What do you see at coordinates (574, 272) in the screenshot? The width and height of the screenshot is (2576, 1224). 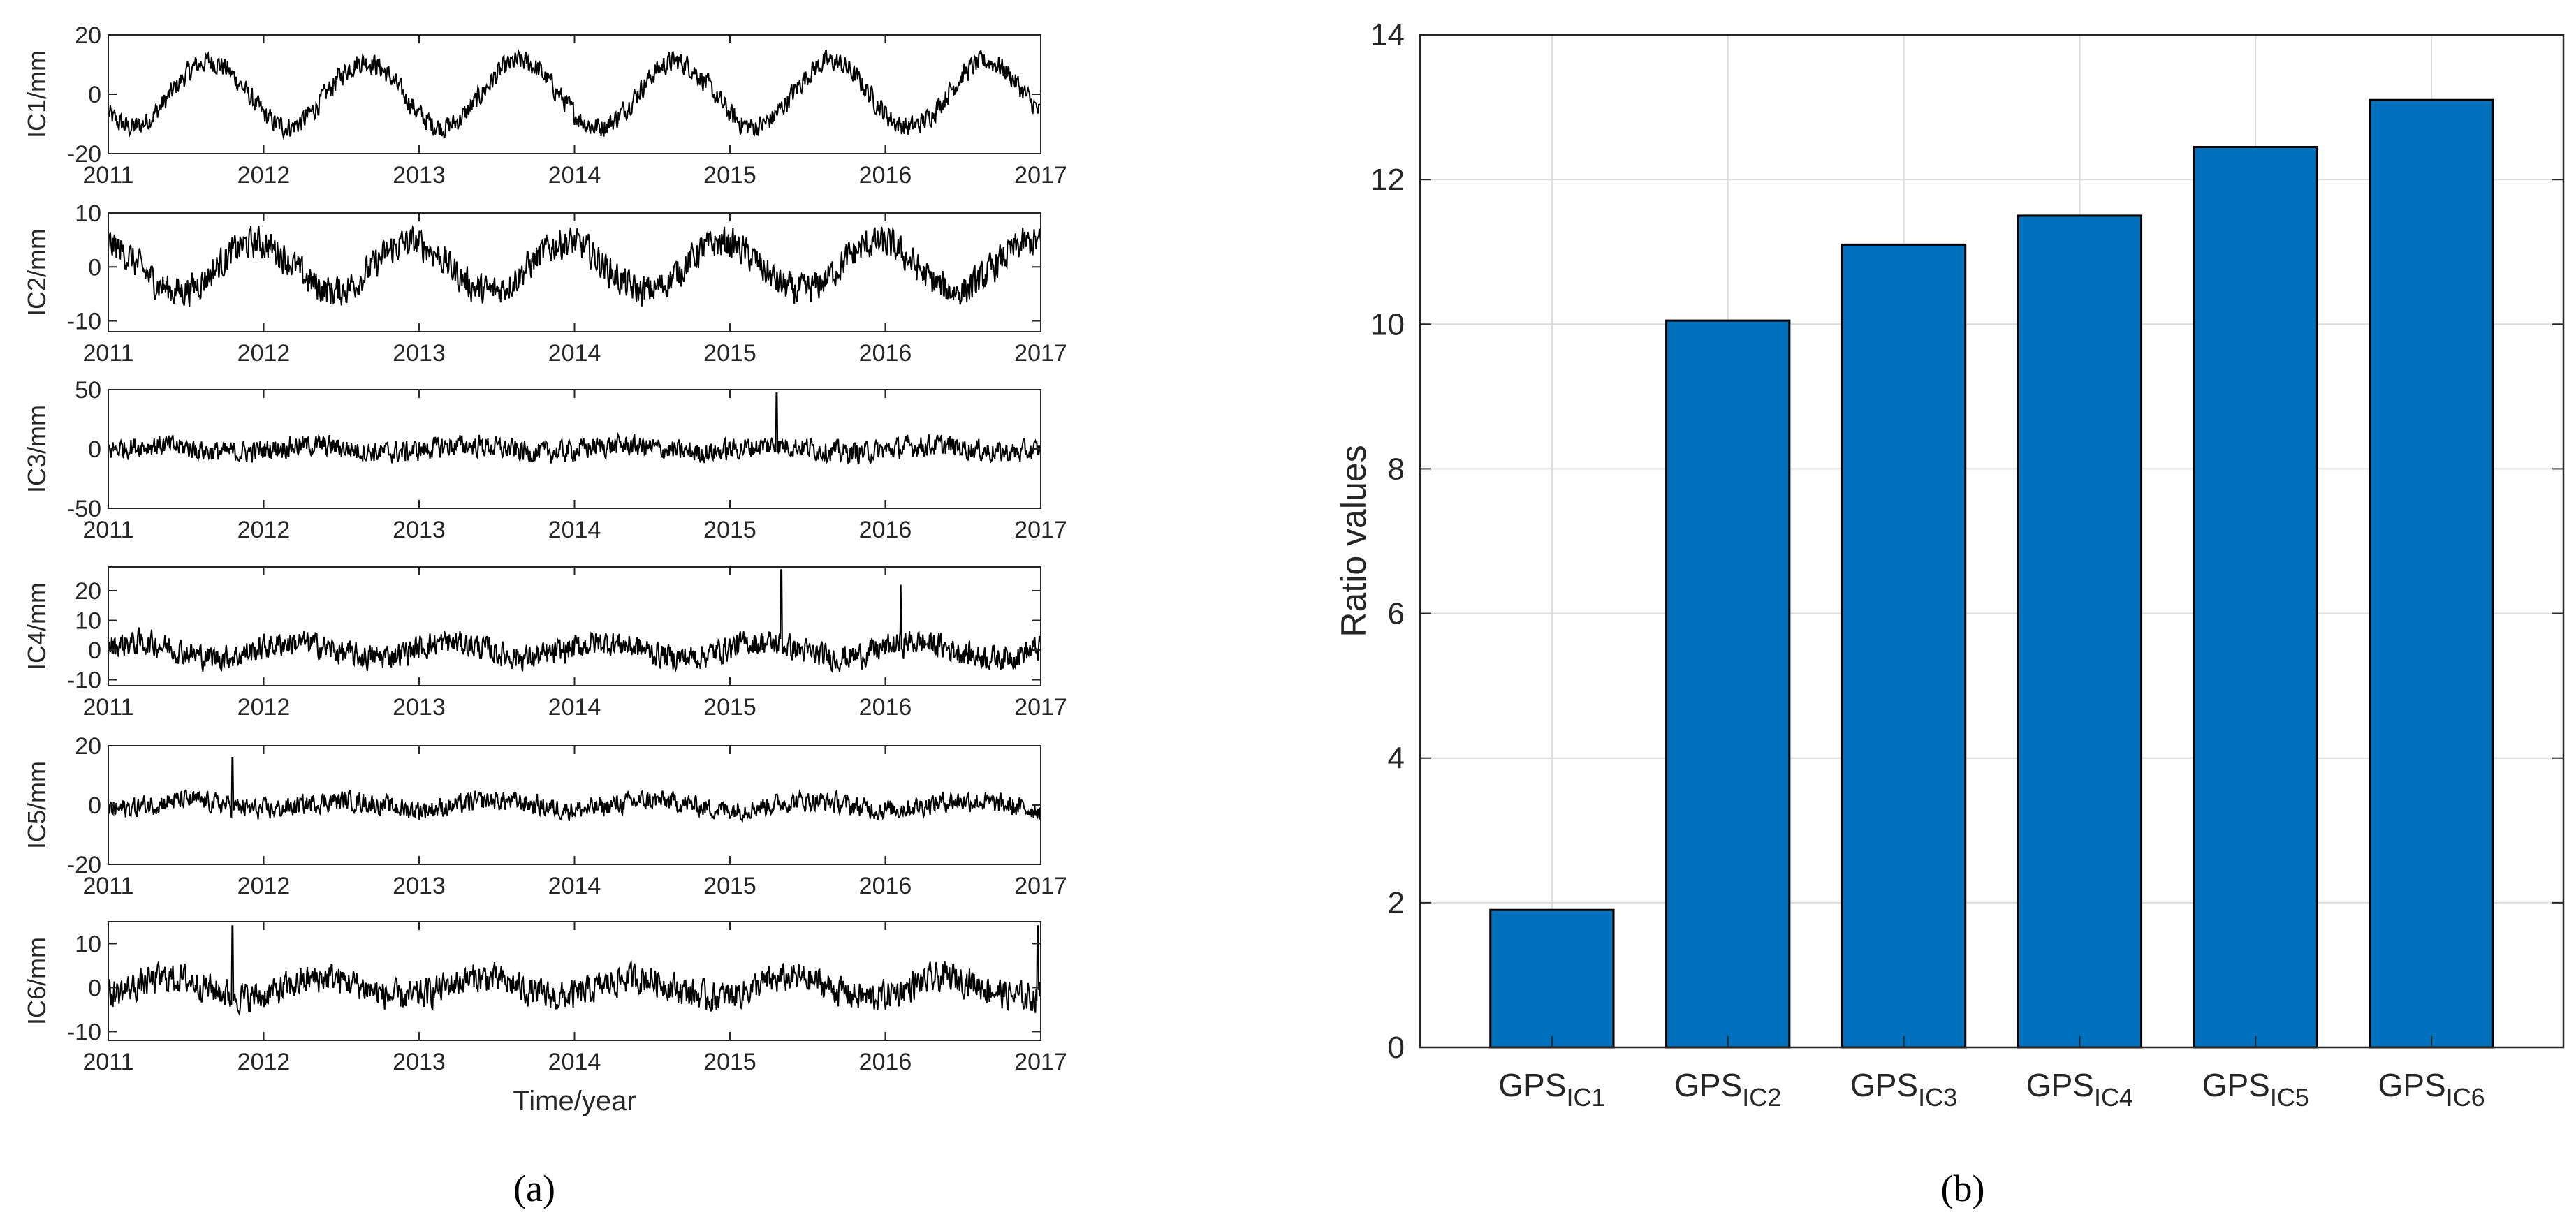 I see `subplot-axes-box` at bounding box center [574, 272].